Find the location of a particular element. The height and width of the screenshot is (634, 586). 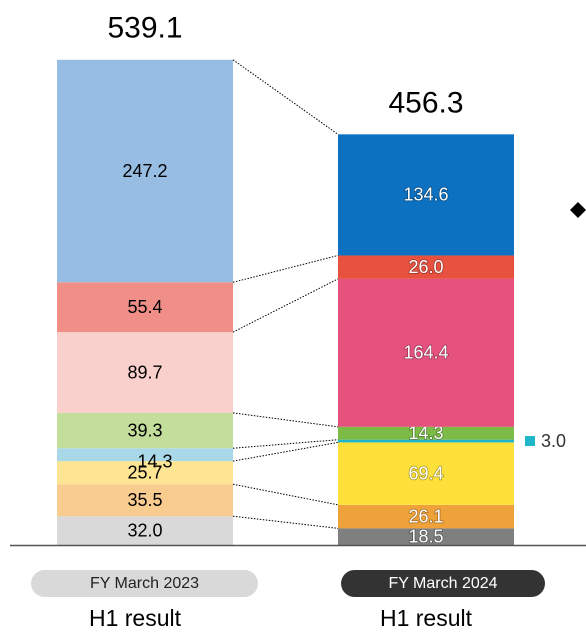

x-tick-label: FY March 2023 is located at coordinates (144, 583).